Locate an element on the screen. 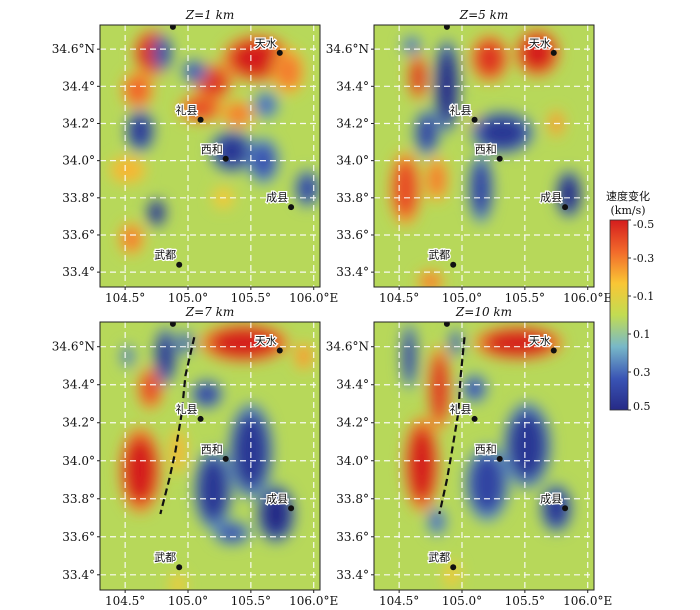 This screenshot has height=610, width=700. colorbar-tick-label: -0.5 is located at coordinates (643, 224).